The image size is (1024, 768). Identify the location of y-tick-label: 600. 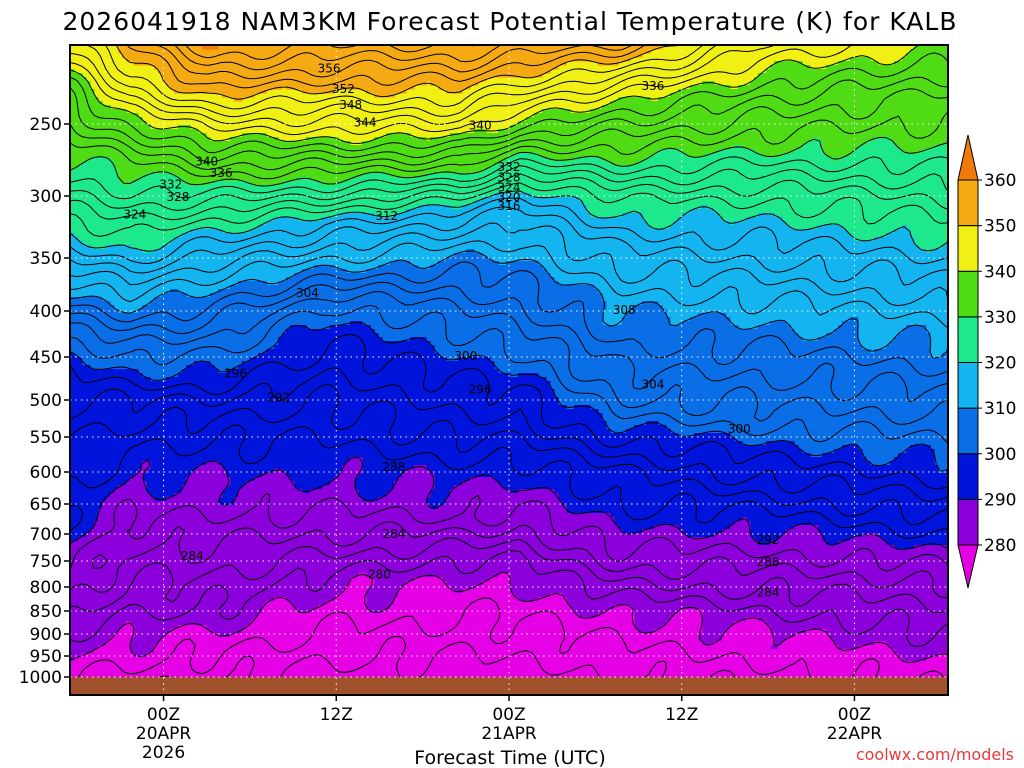
(46, 473).